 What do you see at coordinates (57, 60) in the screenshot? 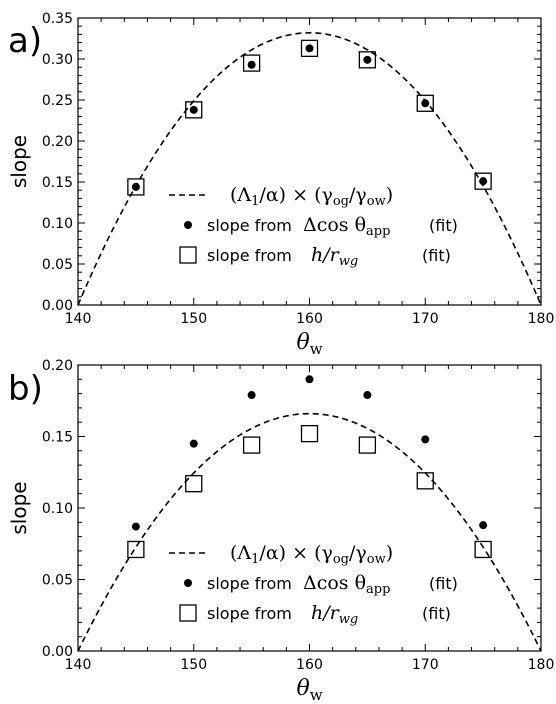
I see `y-tick-label: 0.30` at bounding box center [57, 60].